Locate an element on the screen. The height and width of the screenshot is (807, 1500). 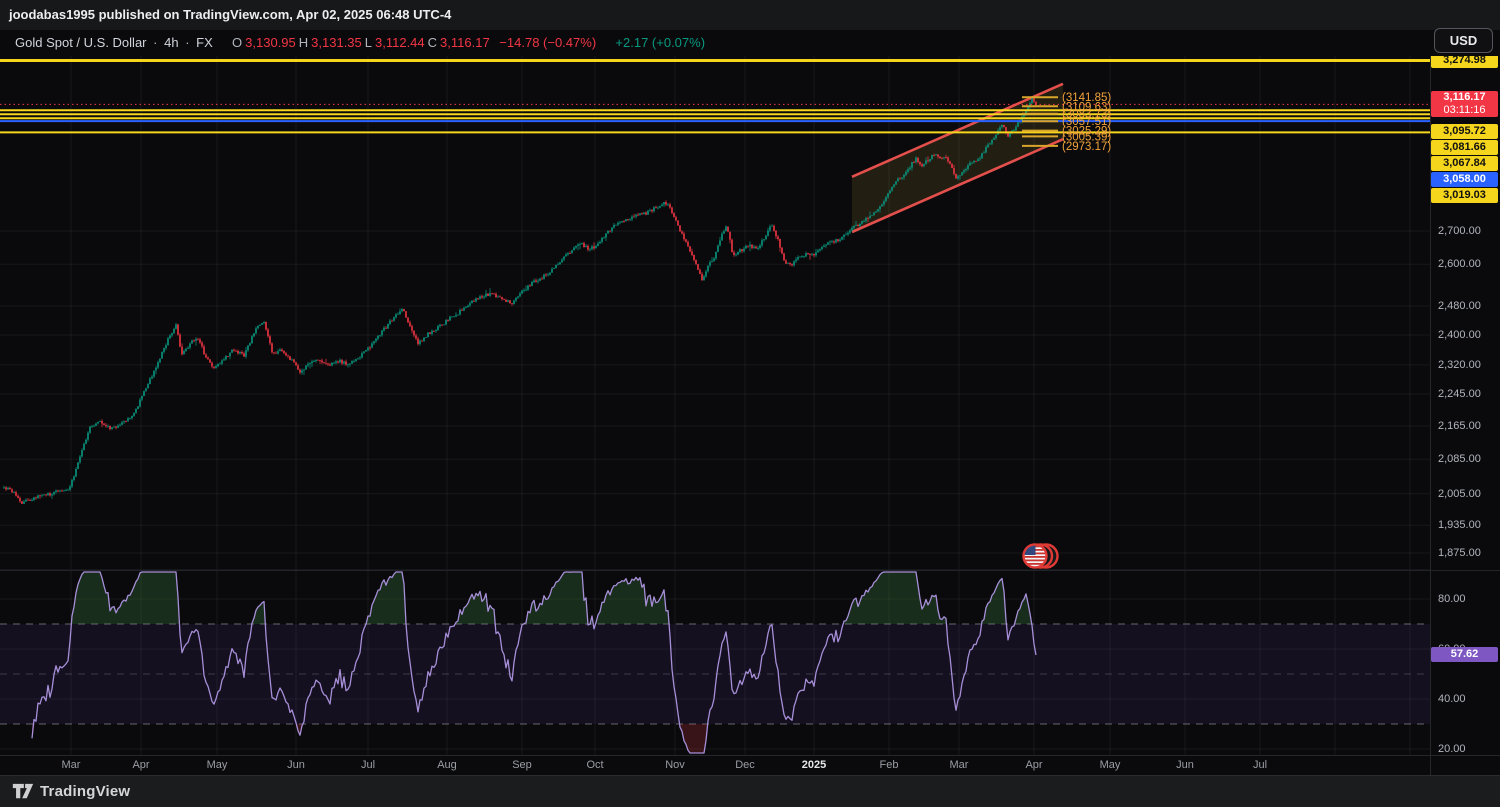
price-level-label: 3,274.98 is located at coordinates (1464, 62).